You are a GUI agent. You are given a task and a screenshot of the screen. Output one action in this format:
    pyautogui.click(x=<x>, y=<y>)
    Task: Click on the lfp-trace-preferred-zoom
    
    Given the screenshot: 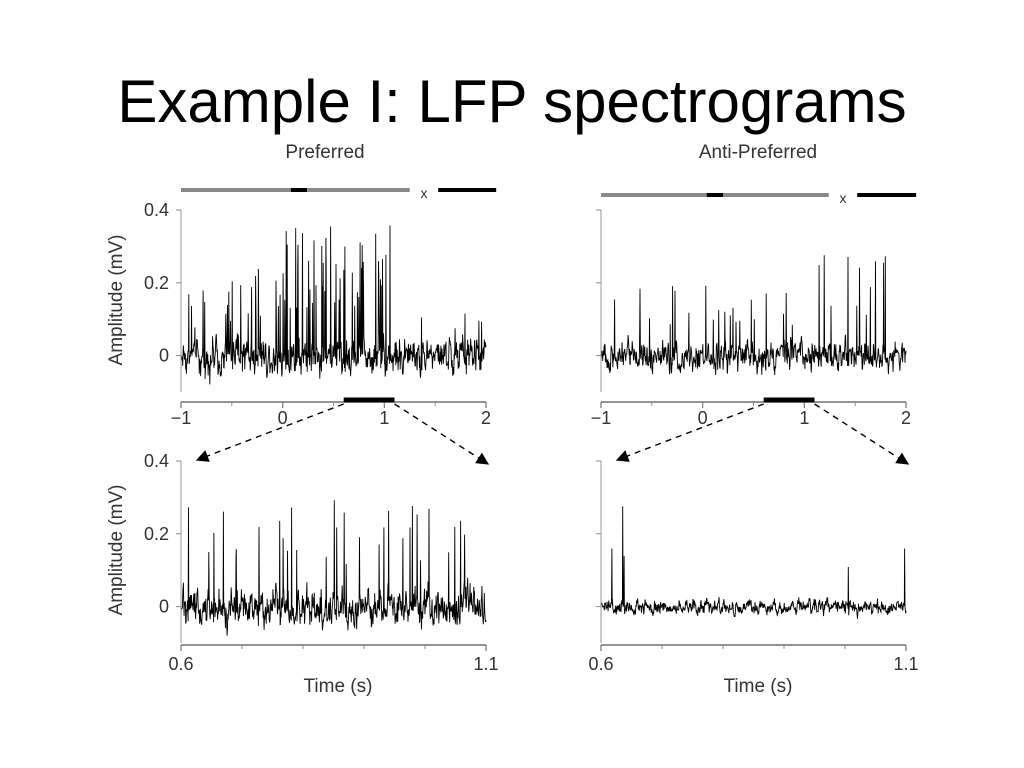 What is the action you would take?
    pyautogui.click(x=333, y=568)
    